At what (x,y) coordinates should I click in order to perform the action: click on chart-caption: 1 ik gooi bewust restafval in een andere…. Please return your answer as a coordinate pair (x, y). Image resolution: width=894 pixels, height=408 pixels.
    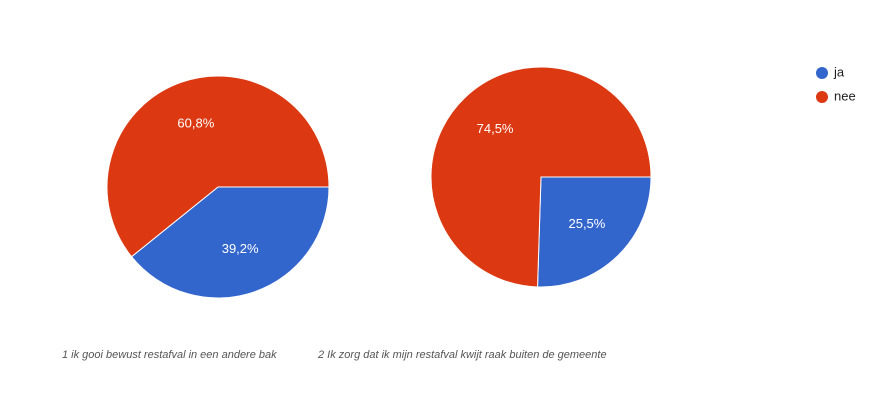
    Looking at the image, I should click on (169, 355).